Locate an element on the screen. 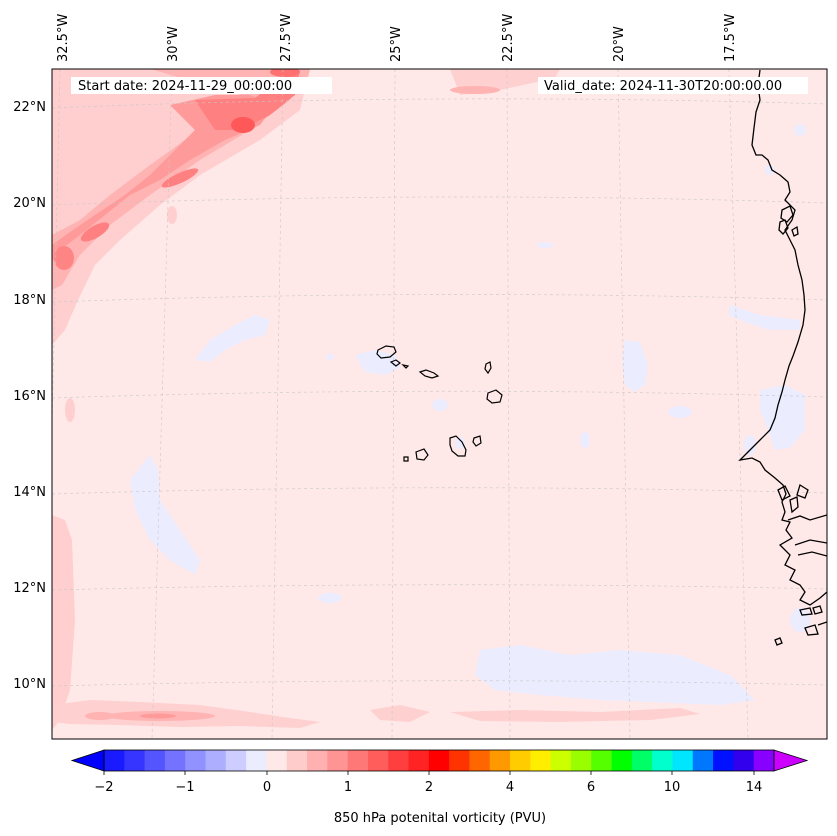 This screenshot has height=836, width=837. colorbar-label: 850 hPa potenital vorticity (PVU) is located at coordinates (440, 818).